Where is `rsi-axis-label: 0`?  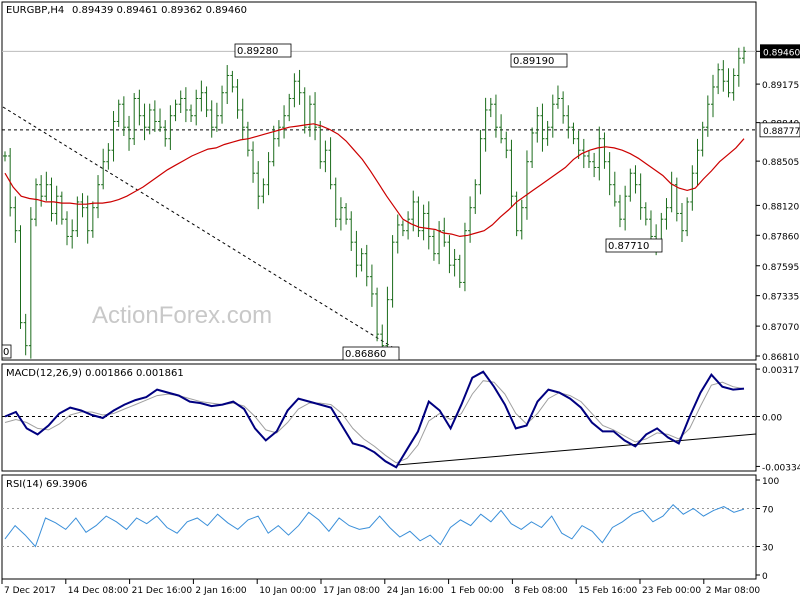 rsi-axis-label: 0 is located at coordinates (765, 577).